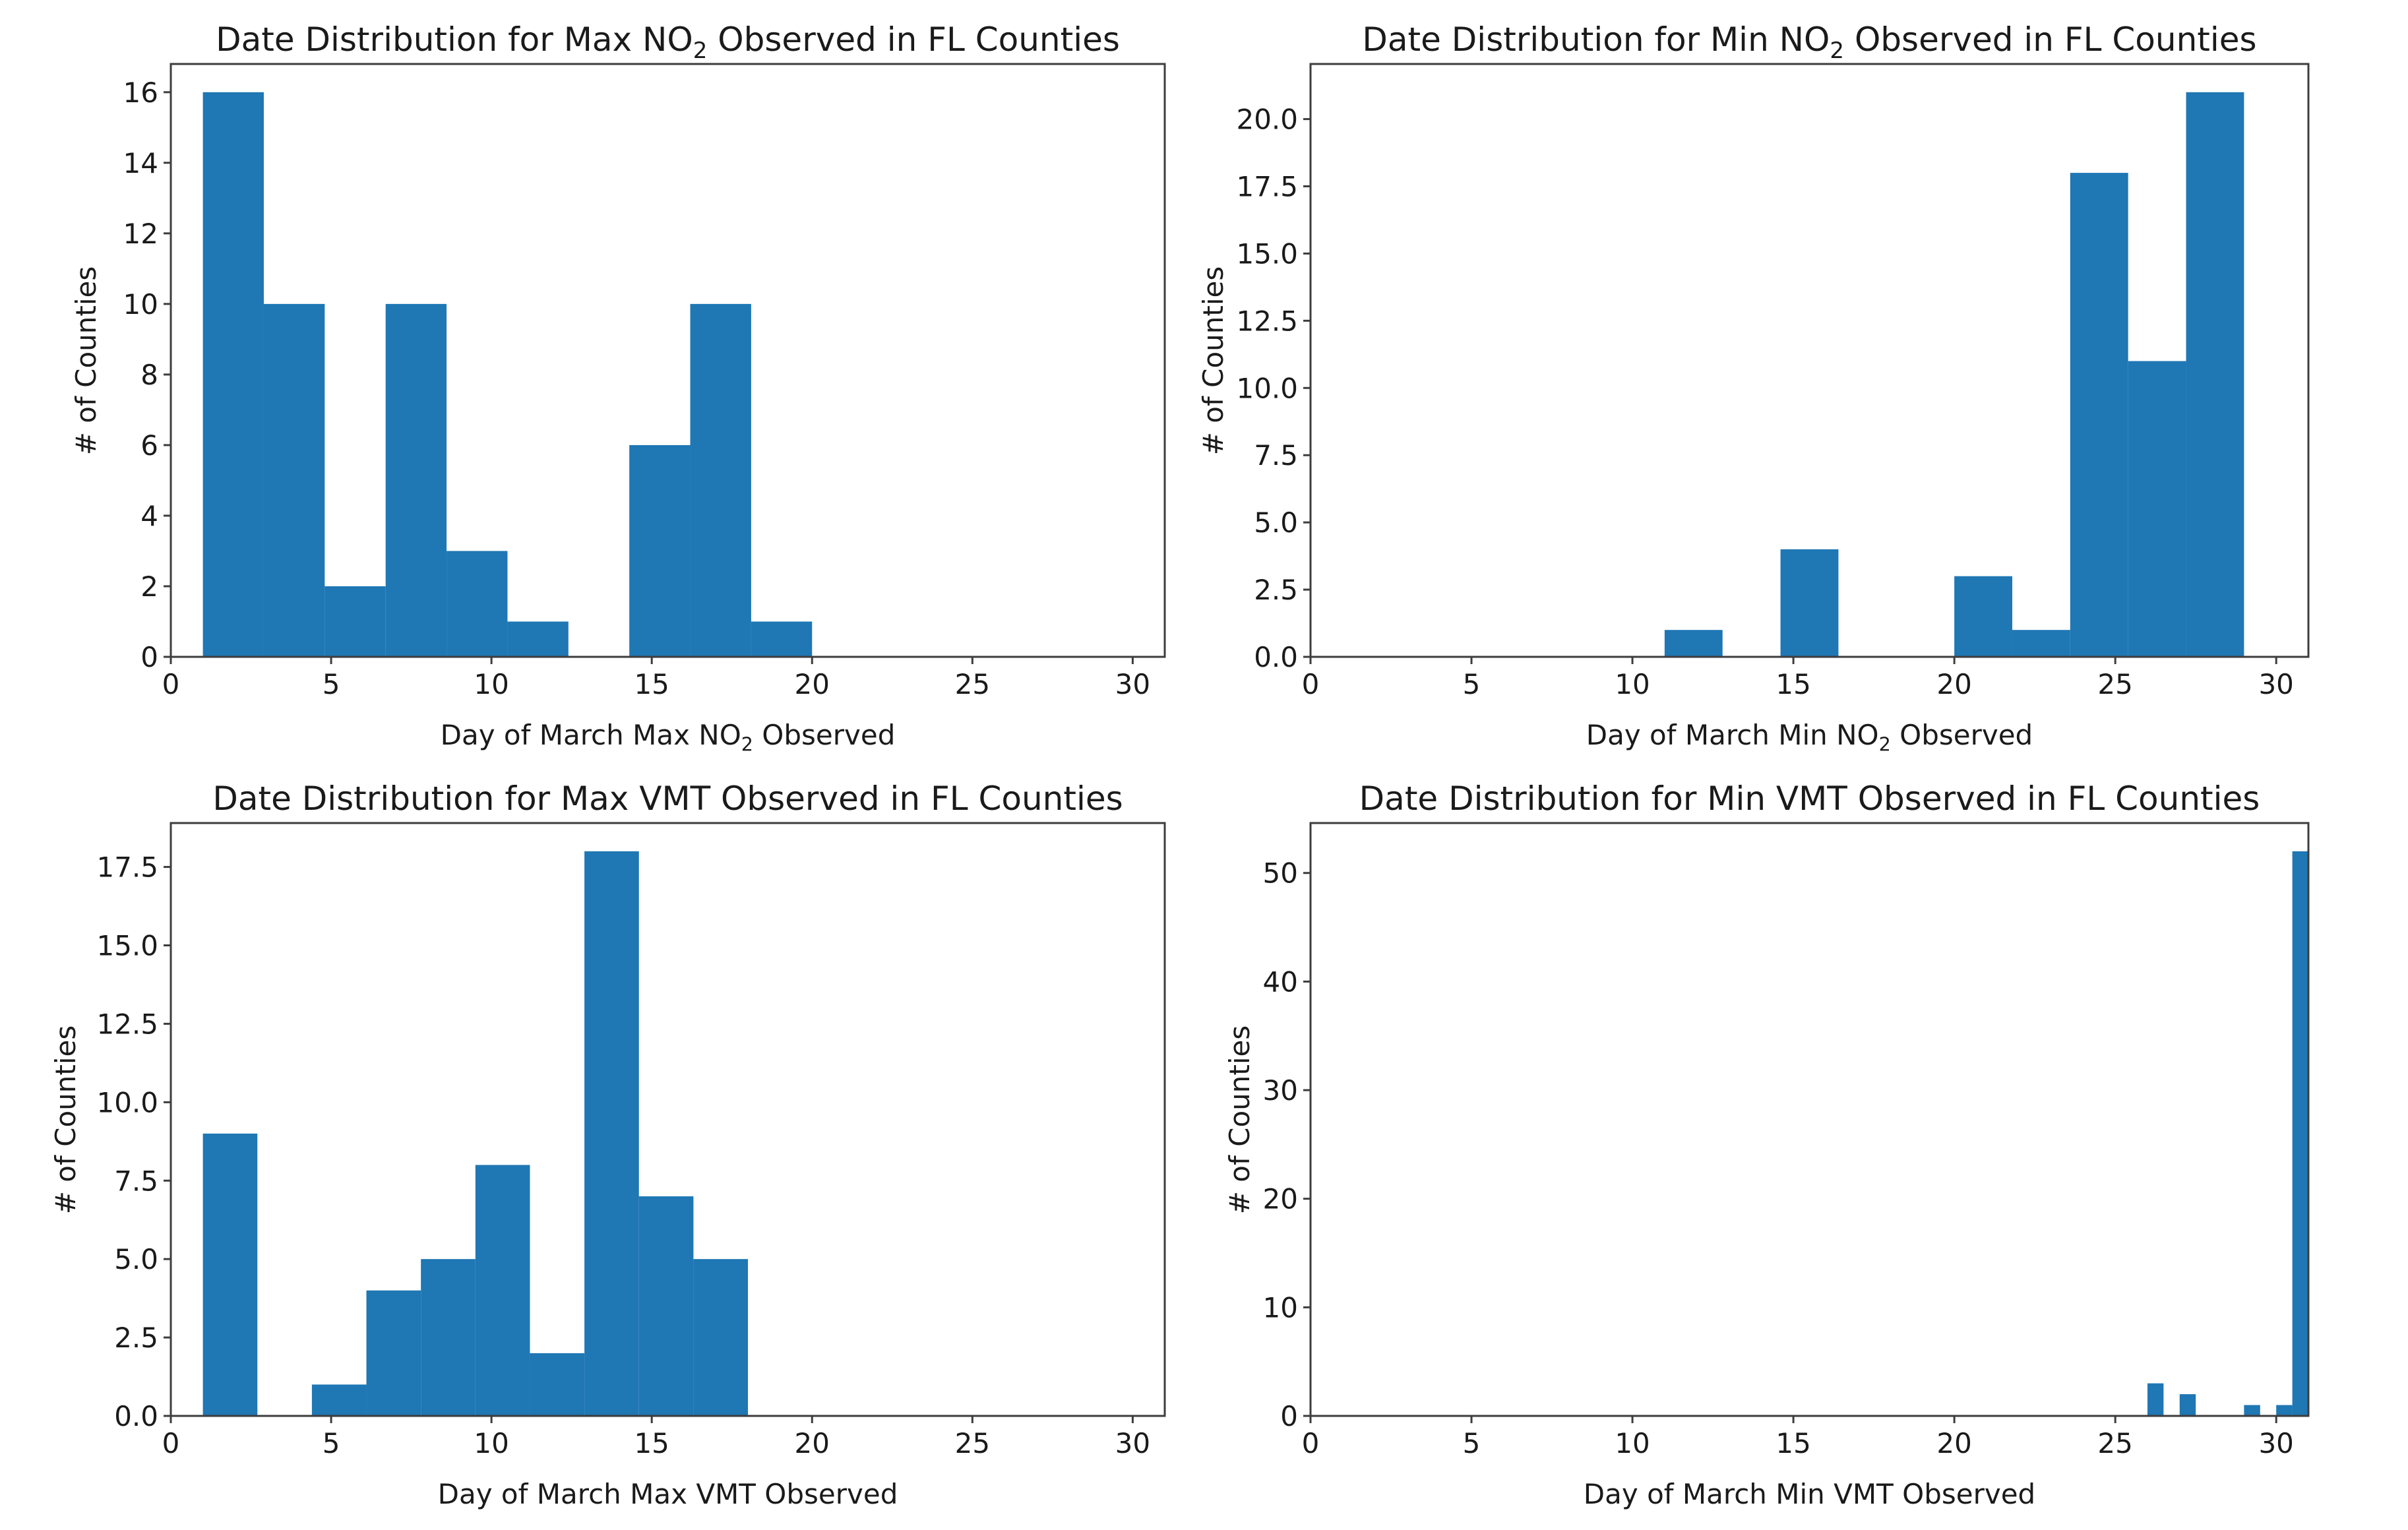  Describe the element at coordinates (590, 735) in the screenshot. I see `x-axis-label-text: Day of March Max NO` at that location.